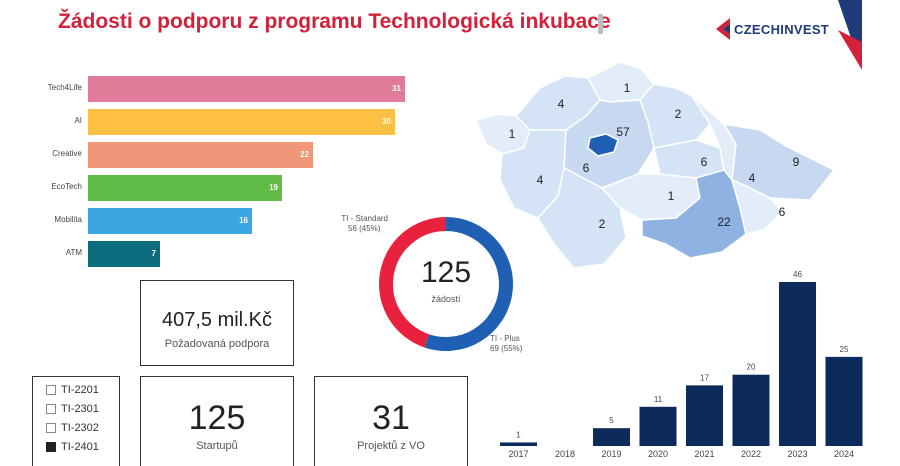 The width and height of the screenshot is (900, 466). I want to click on year-tick-label: 2020, so click(658, 454).